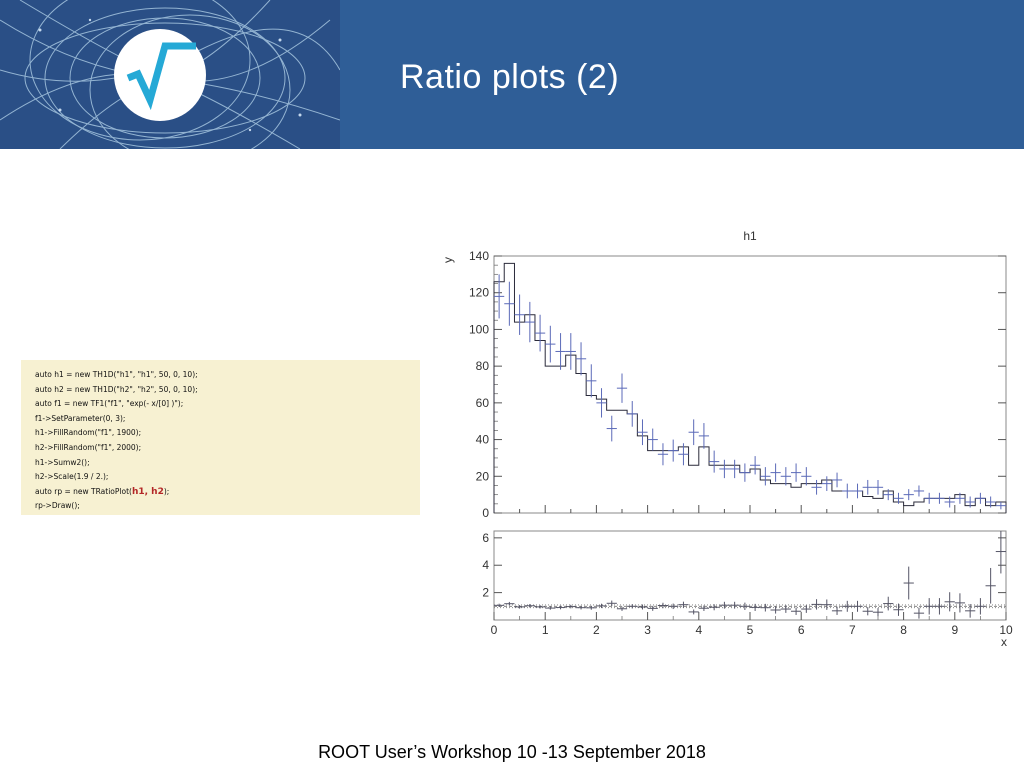 This screenshot has width=1024, height=768. I want to click on y-tick-label: 0, so click(485, 513).